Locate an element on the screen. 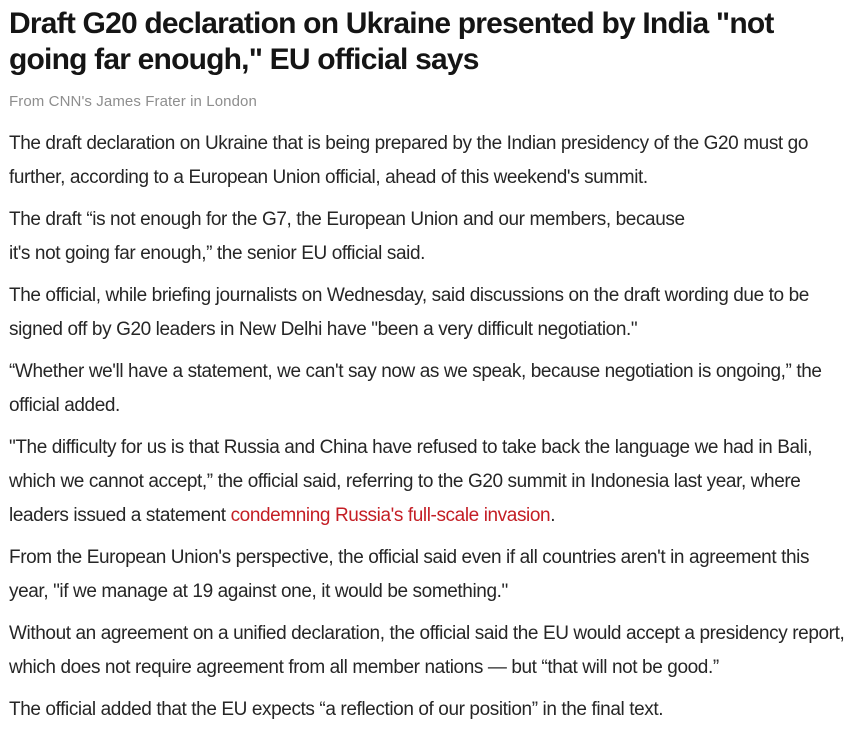 The height and width of the screenshot is (735, 853). article-byline: From CNN's James Frater in London is located at coordinates (133, 101).